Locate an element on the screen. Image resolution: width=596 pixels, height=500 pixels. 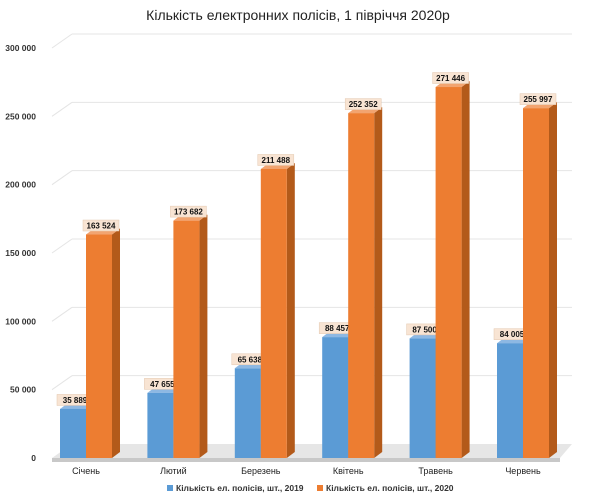
data-label: 173 682 is located at coordinates (188, 212).